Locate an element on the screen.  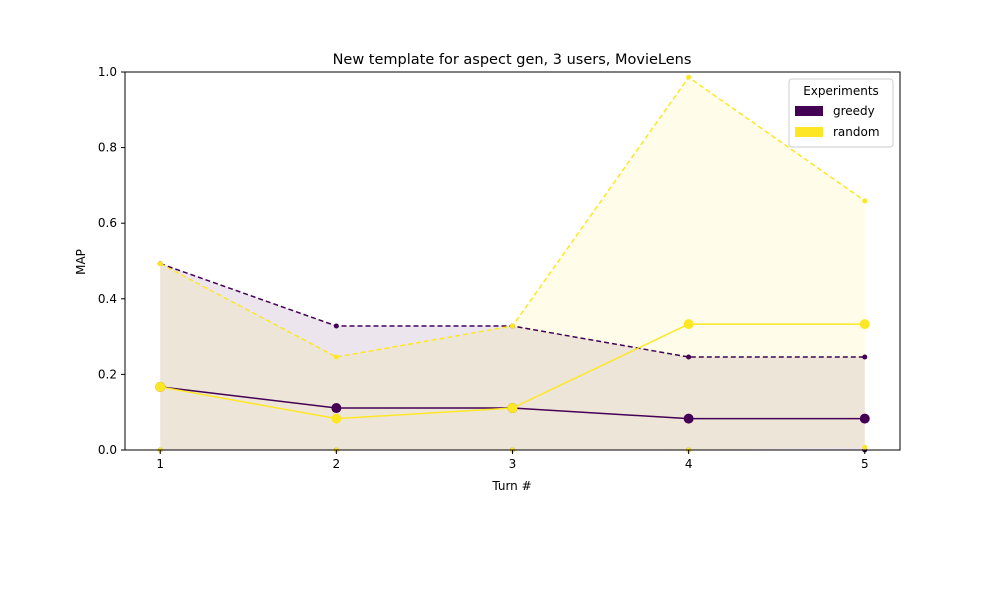
legend-title: Experiments is located at coordinates (841, 91).